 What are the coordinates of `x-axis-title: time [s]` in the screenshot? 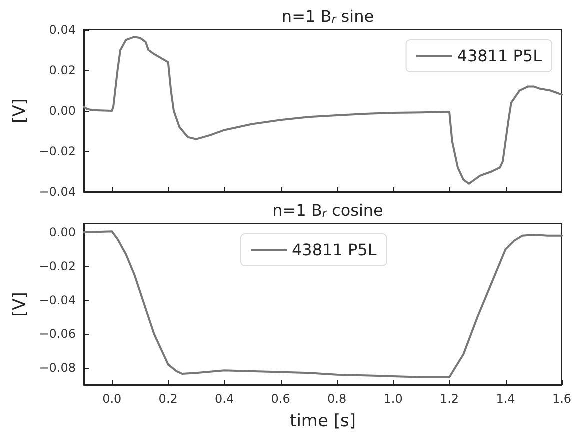 It's located at (323, 422).